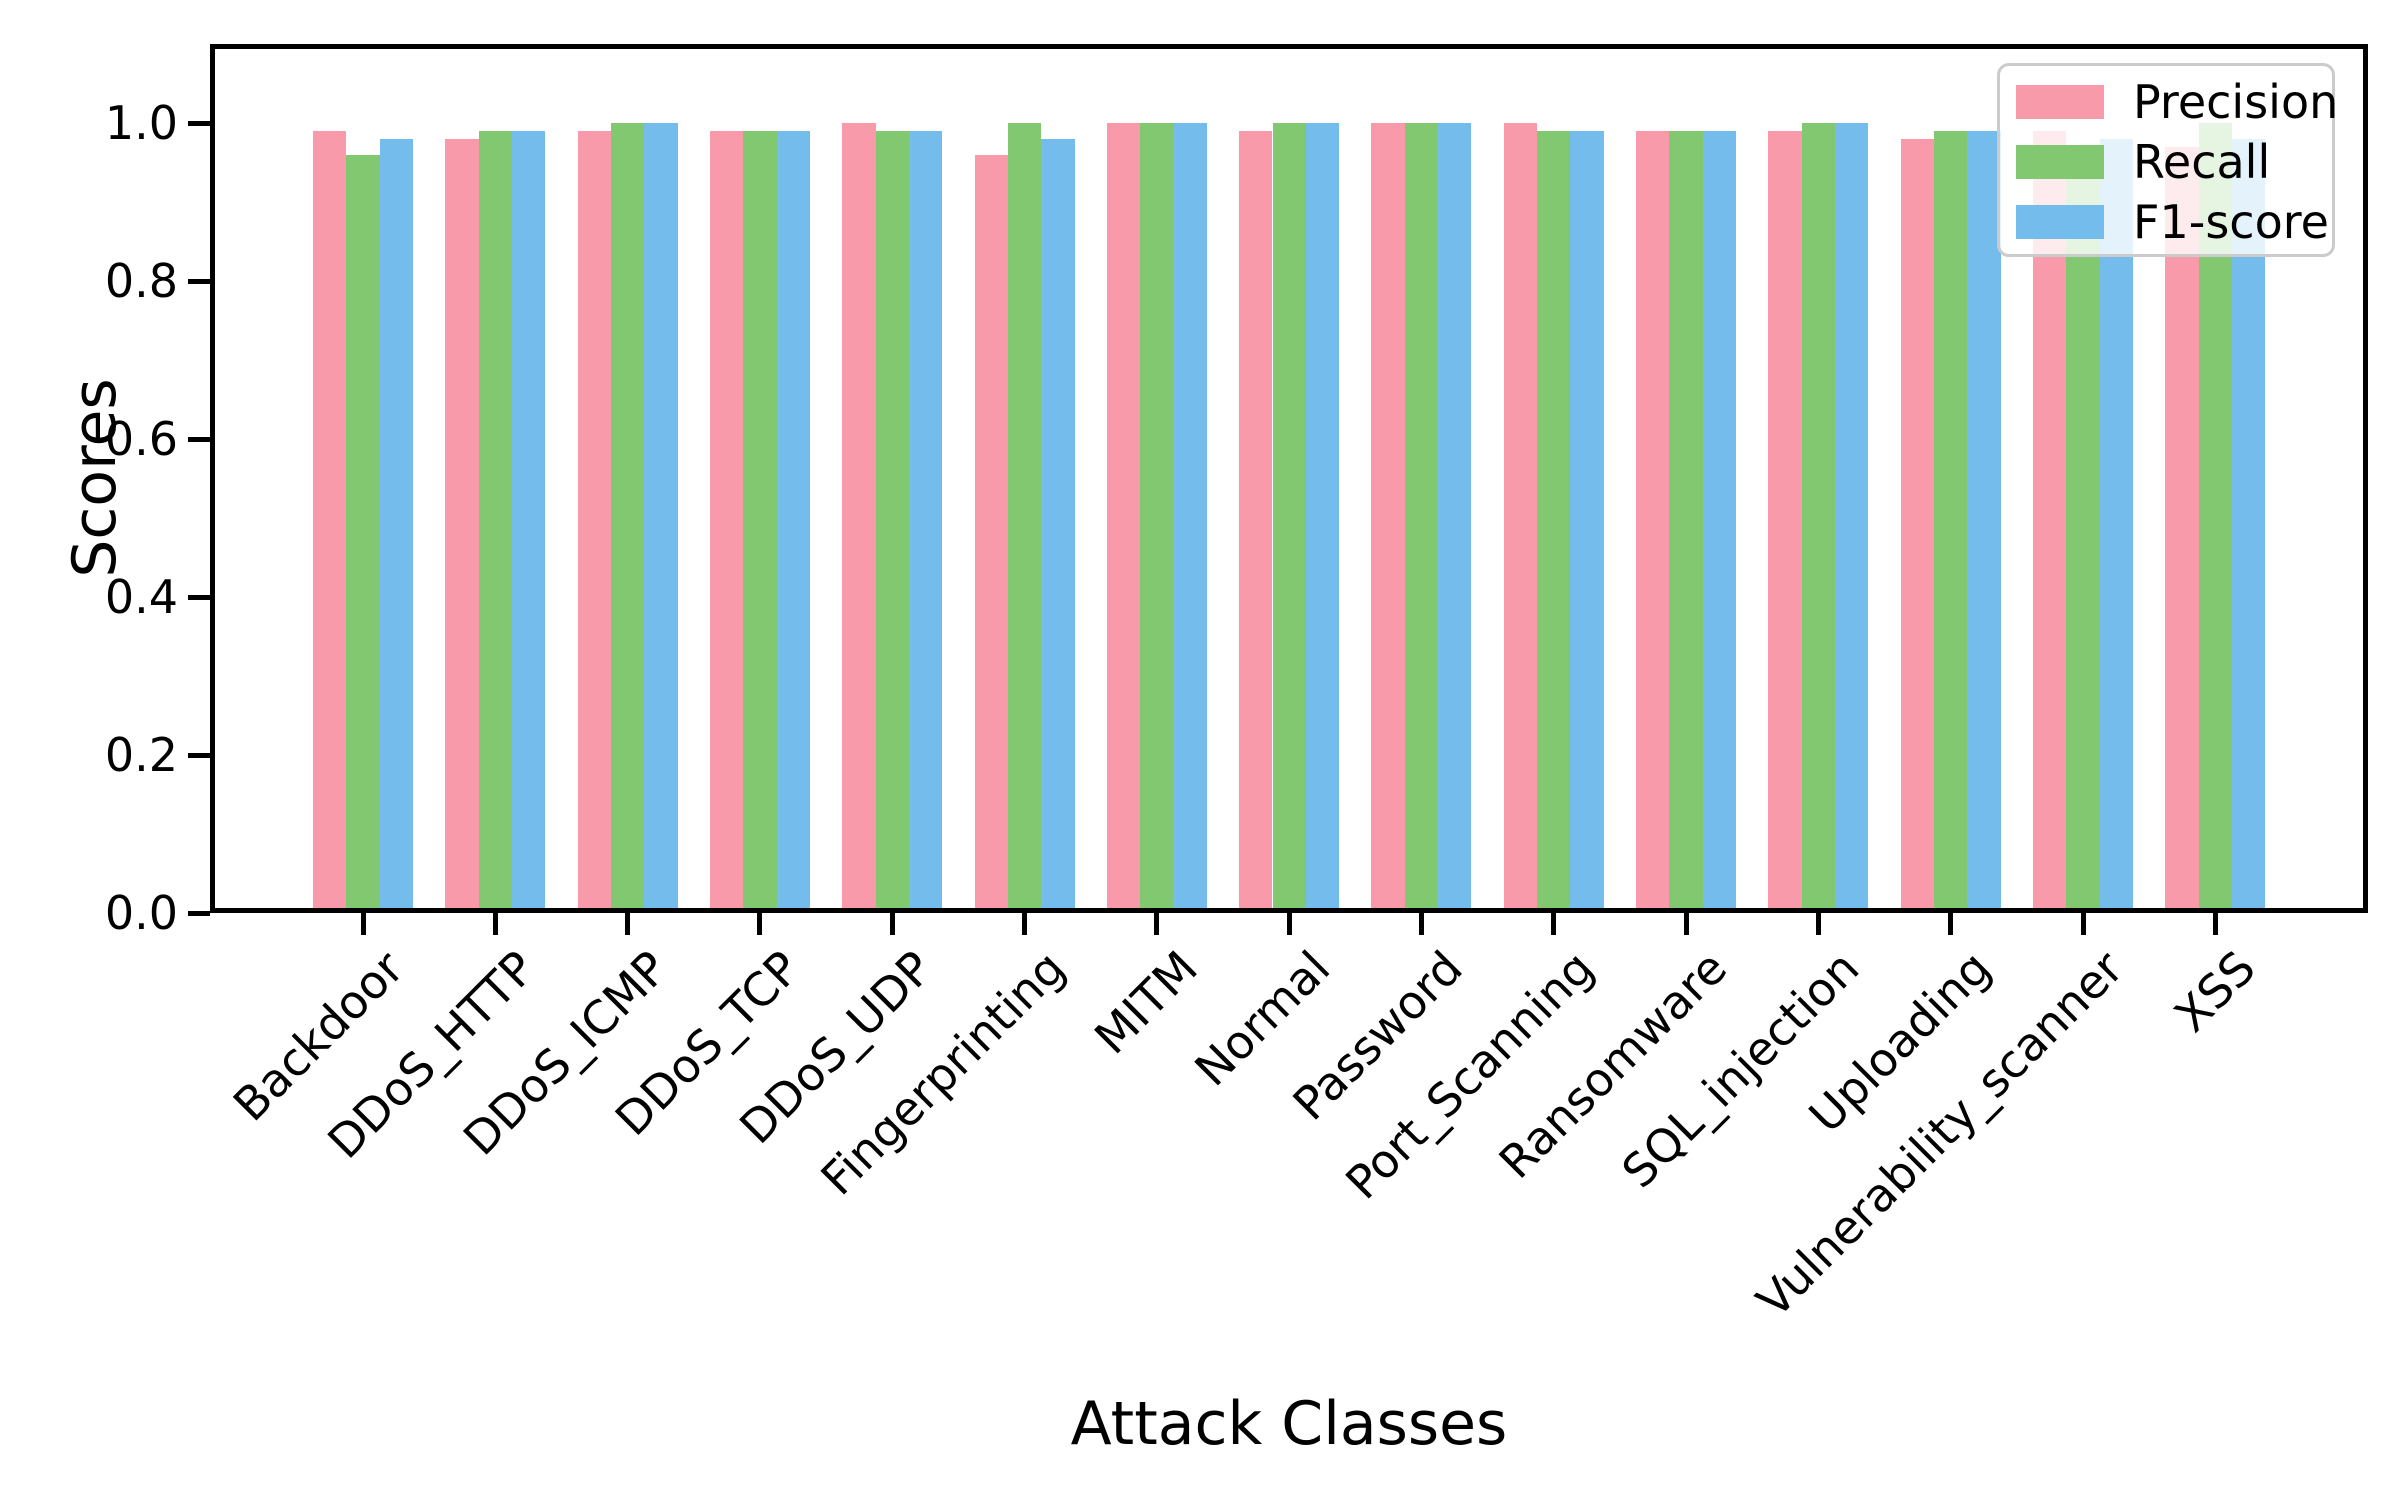 The height and width of the screenshot is (1500, 2400). What do you see at coordinates (1686, 521) in the screenshot?
I see `bar-recall-ransomware` at bounding box center [1686, 521].